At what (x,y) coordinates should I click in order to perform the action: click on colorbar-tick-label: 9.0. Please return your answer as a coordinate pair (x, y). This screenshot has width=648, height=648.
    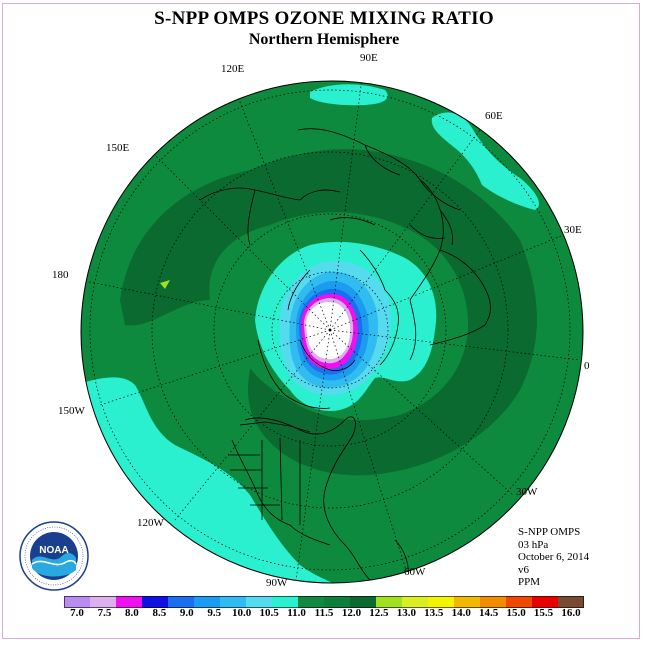
    Looking at the image, I should click on (186, 613).